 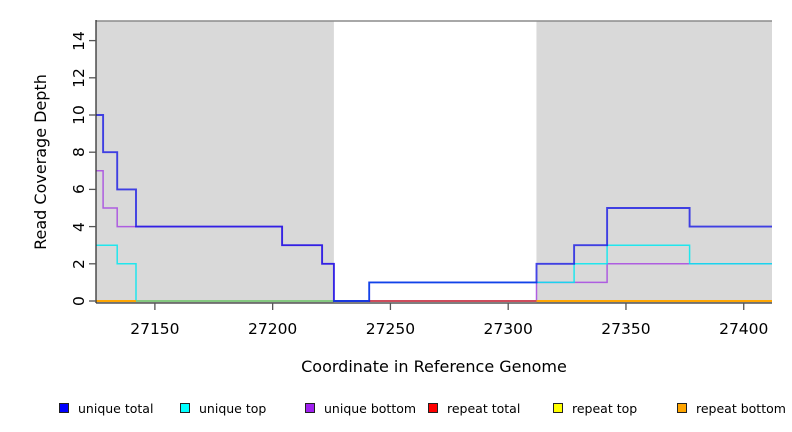 I want to click on x-tick-label: 27300, so click(x=508, y=329).